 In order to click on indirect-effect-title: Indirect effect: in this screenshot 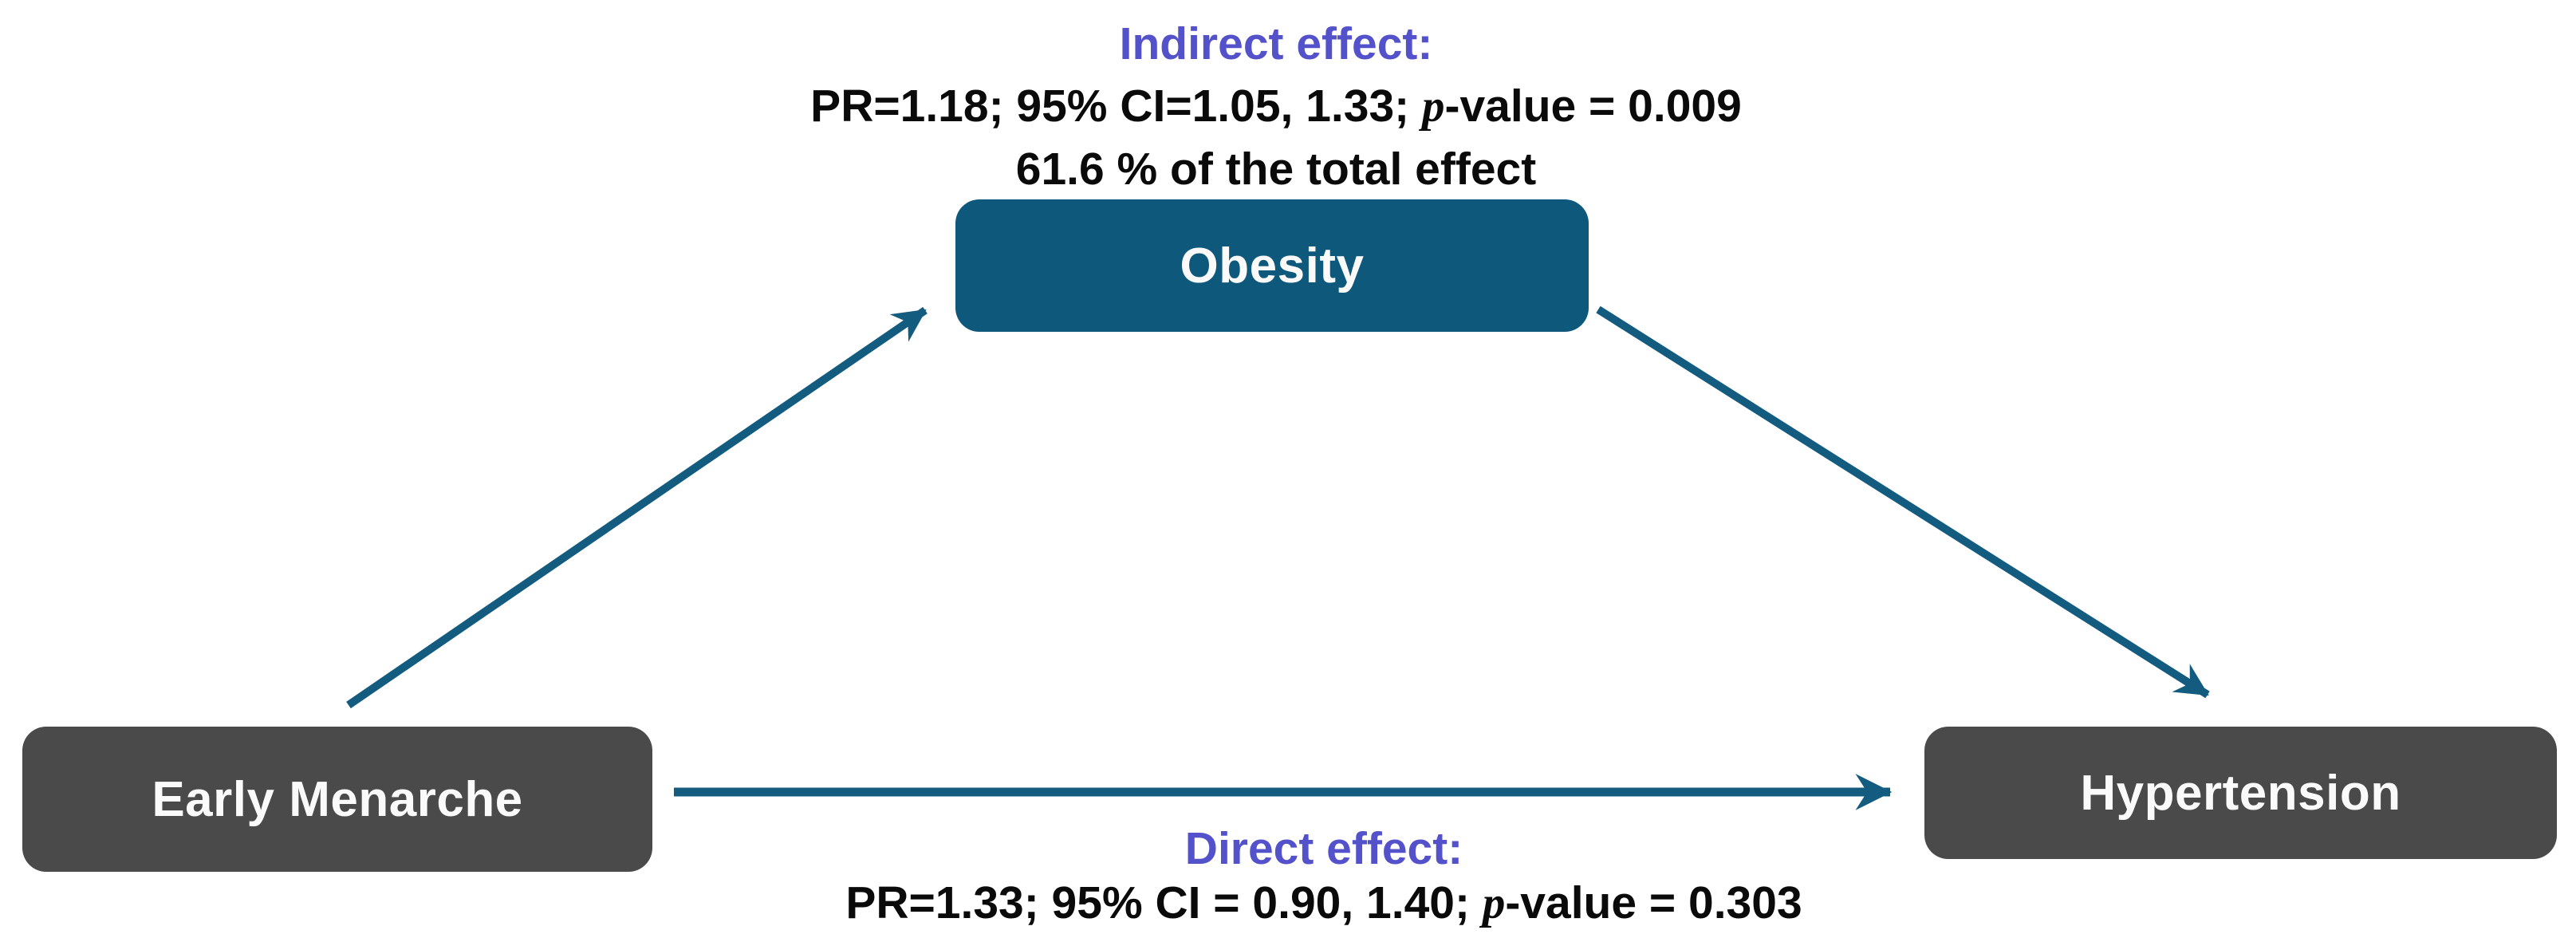, I will do `click(1276, 43)`.